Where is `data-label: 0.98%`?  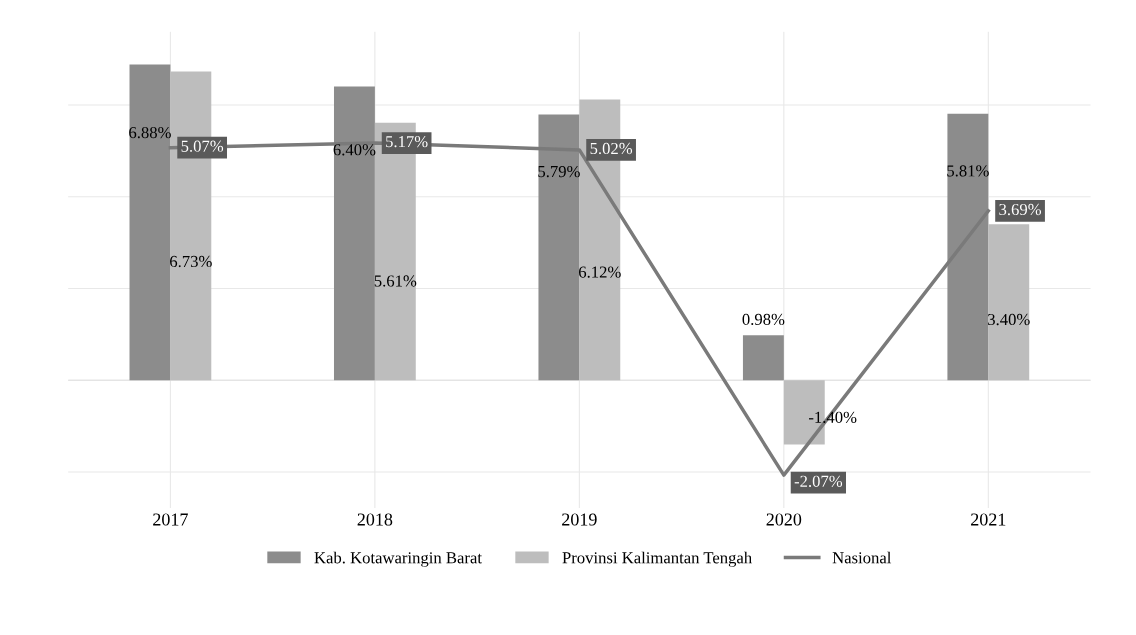 data-label: 0.98% is located at coordinates (763, 319).